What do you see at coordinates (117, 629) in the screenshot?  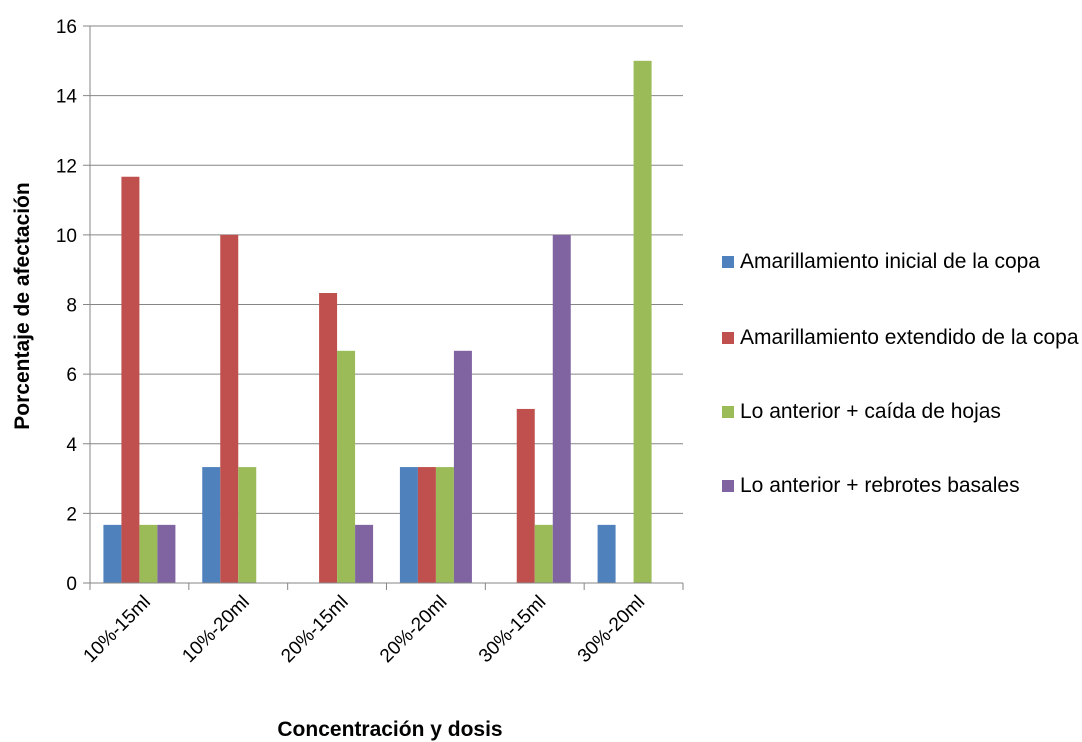 I see `x-tick-label-10-15ml: 10%-15ml` at bounding box center [117, 629].